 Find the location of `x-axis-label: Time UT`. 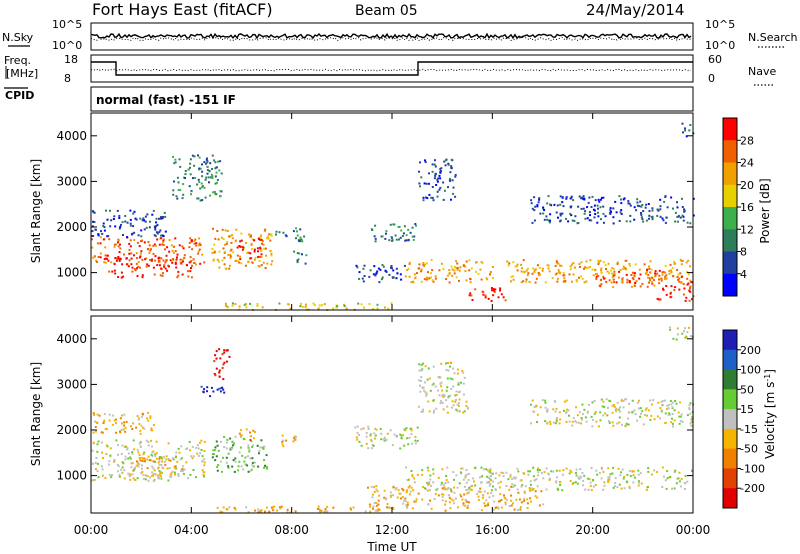

x-axis-label: Time UT is located at coordinates (391, 547).